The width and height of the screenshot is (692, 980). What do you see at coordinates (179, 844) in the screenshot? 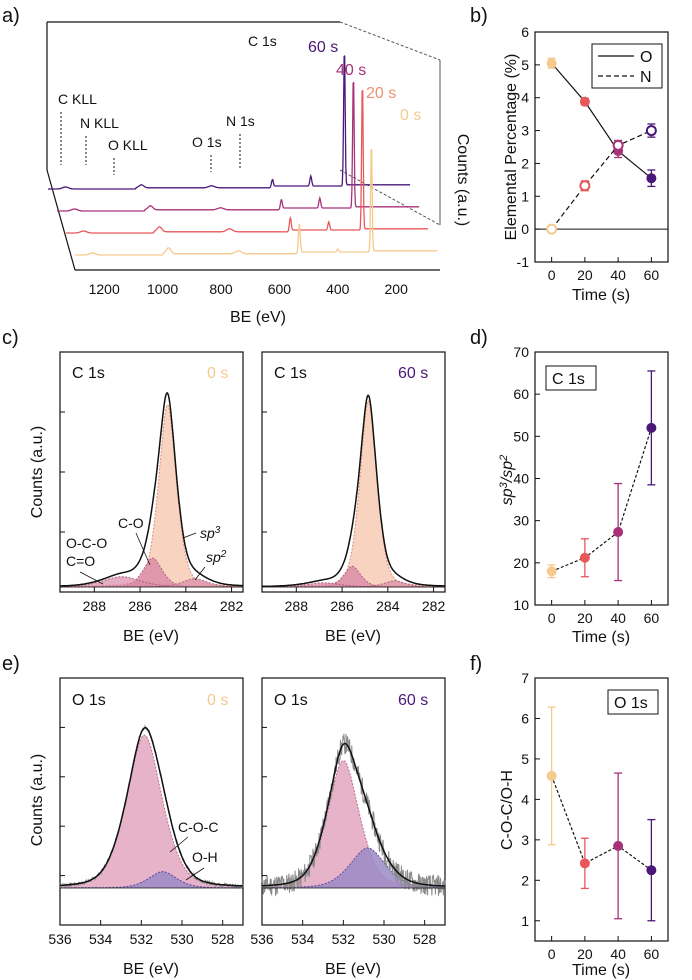
I see `annotation-c-o-c-leader` at bounding box center [179, 844].